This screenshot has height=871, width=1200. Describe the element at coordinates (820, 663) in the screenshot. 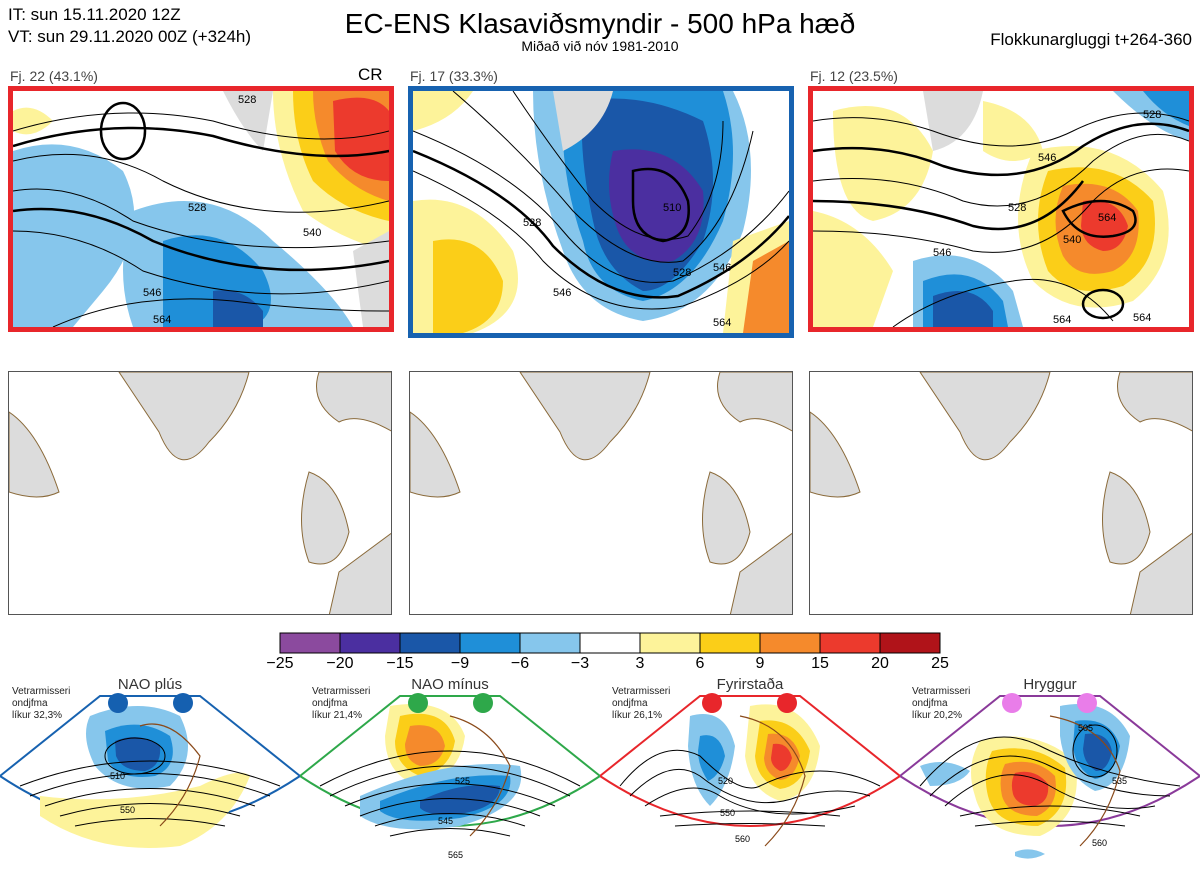

I see `colorbar-tick-label: 15` at that location.